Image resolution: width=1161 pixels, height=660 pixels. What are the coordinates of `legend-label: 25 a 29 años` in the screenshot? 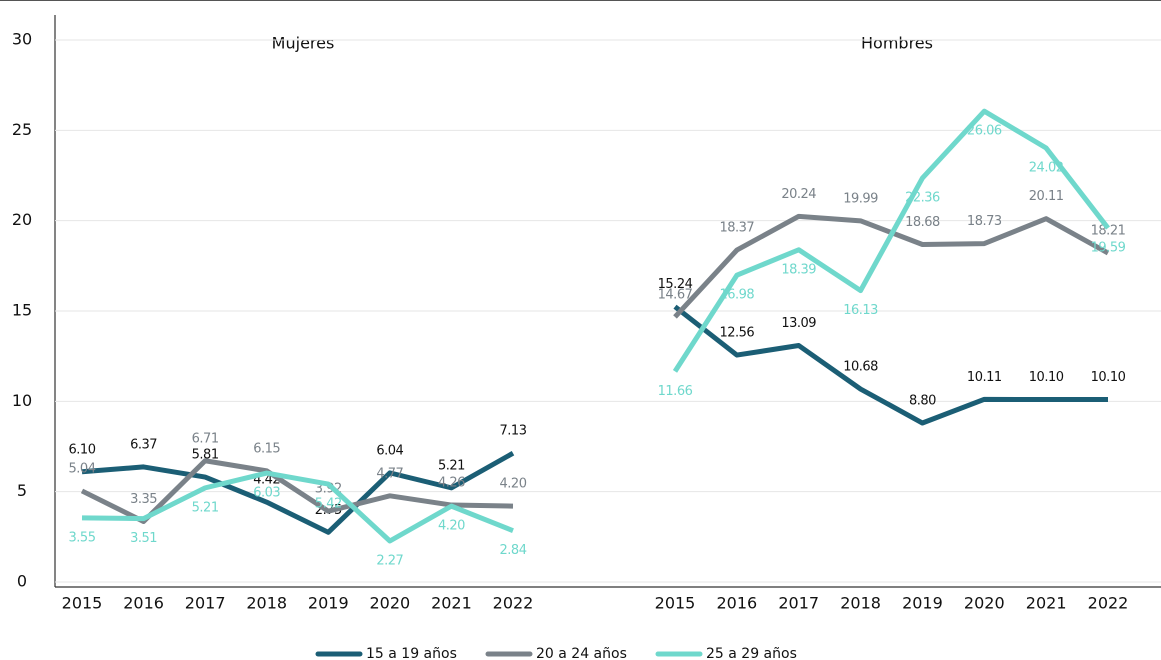 It's located at (751, 653).